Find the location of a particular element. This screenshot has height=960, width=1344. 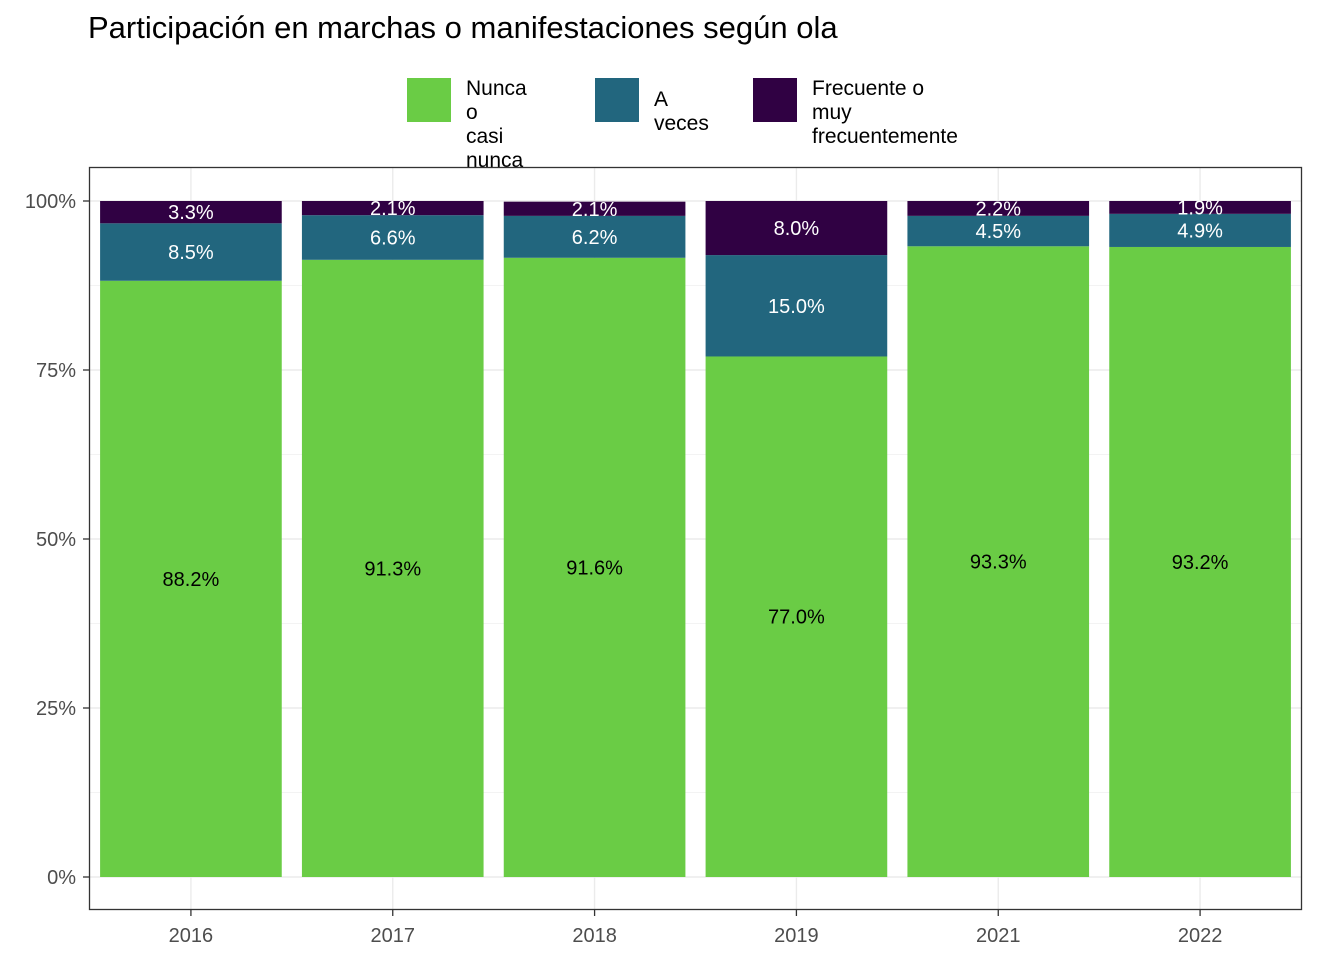

data-label-2017-nunca: 91.3% is located at coordinates (392, 569).